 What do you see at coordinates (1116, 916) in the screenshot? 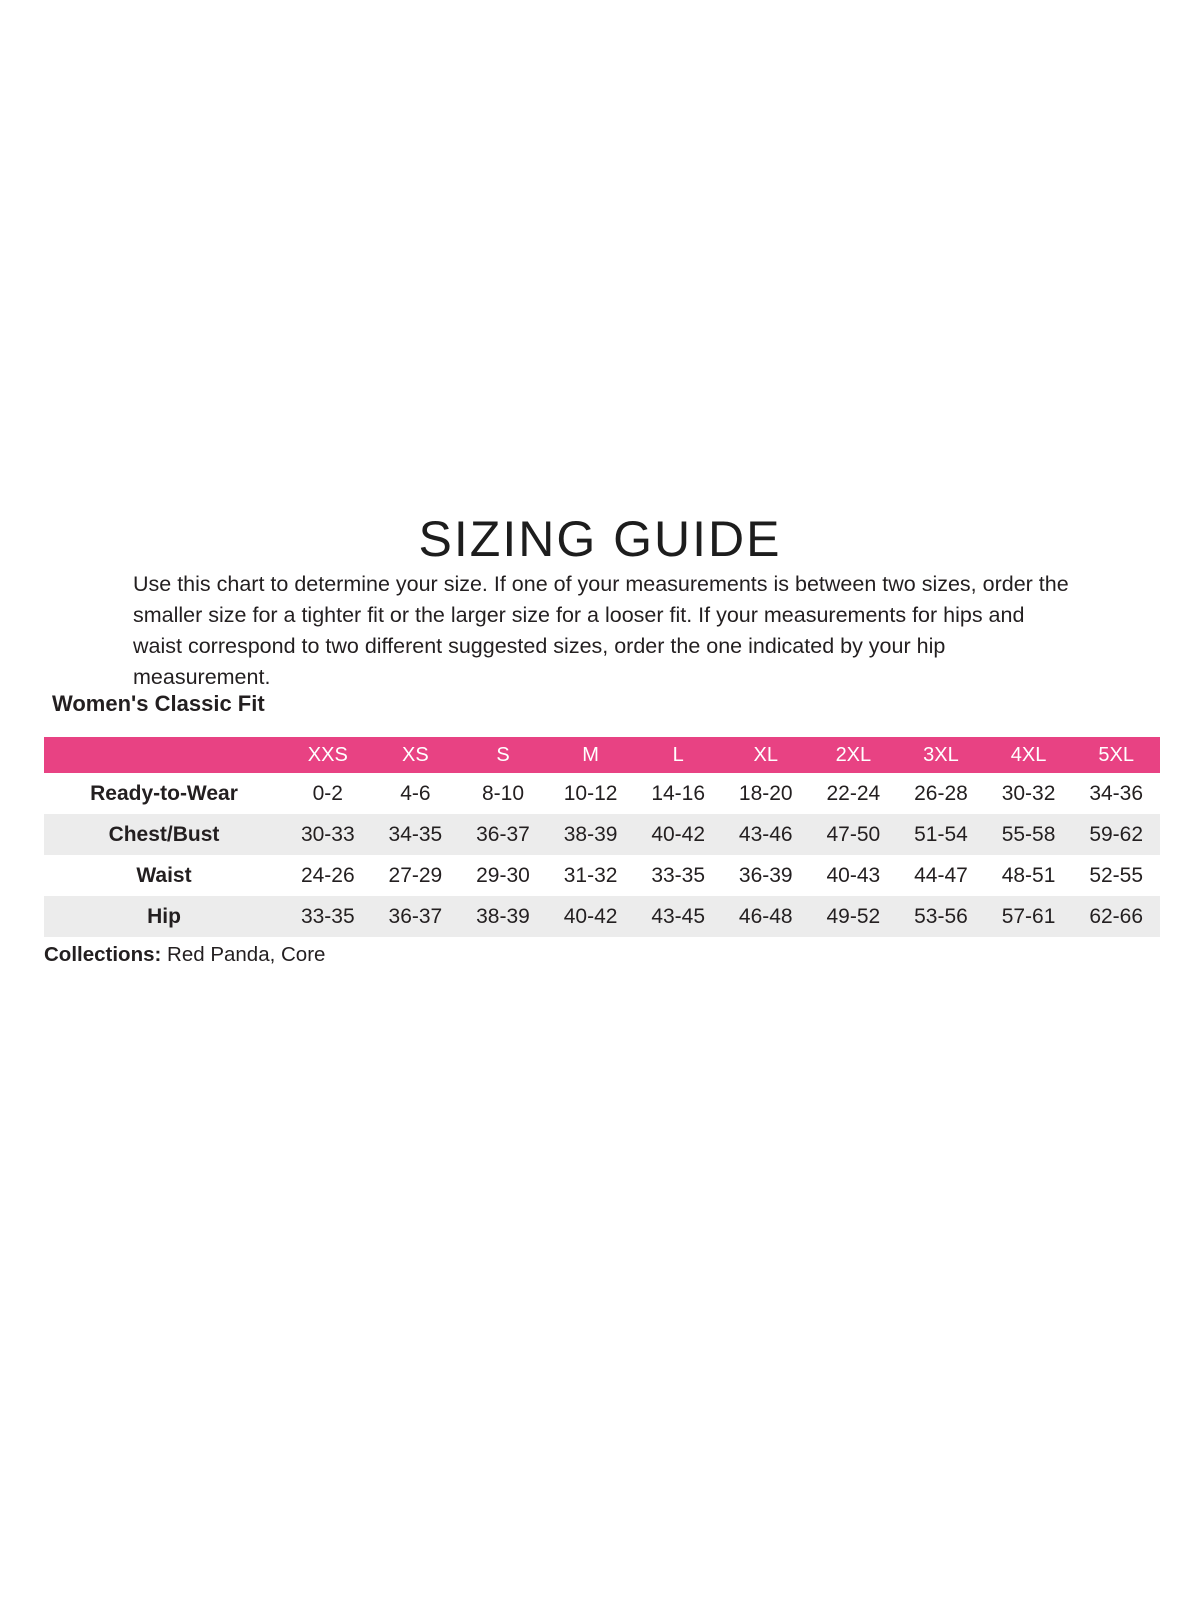
I see `measurement-cell: 62-66` at bounding box center [1116, 916].